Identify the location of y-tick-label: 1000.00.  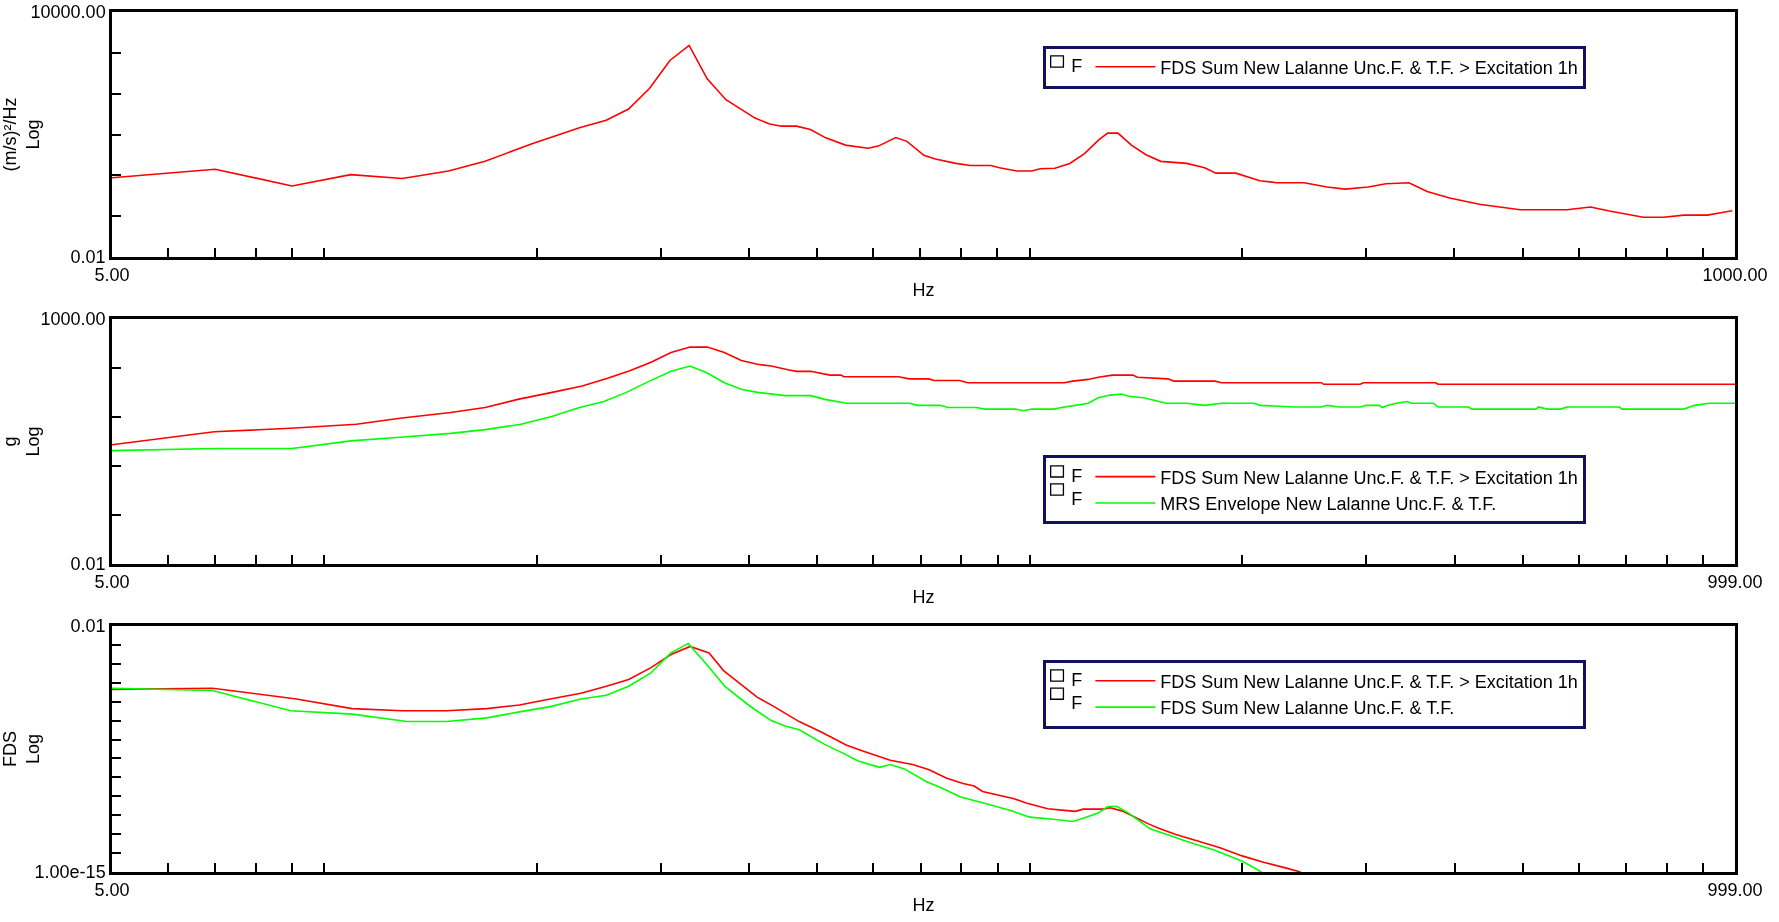
(73, 319).